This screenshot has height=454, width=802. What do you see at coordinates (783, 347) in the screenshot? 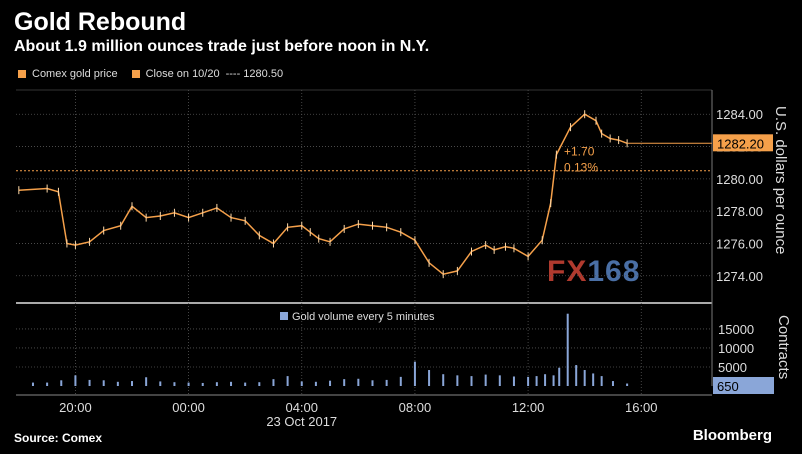
I see `volume-axis-title: Contracts` at bounding box center [783, 347].